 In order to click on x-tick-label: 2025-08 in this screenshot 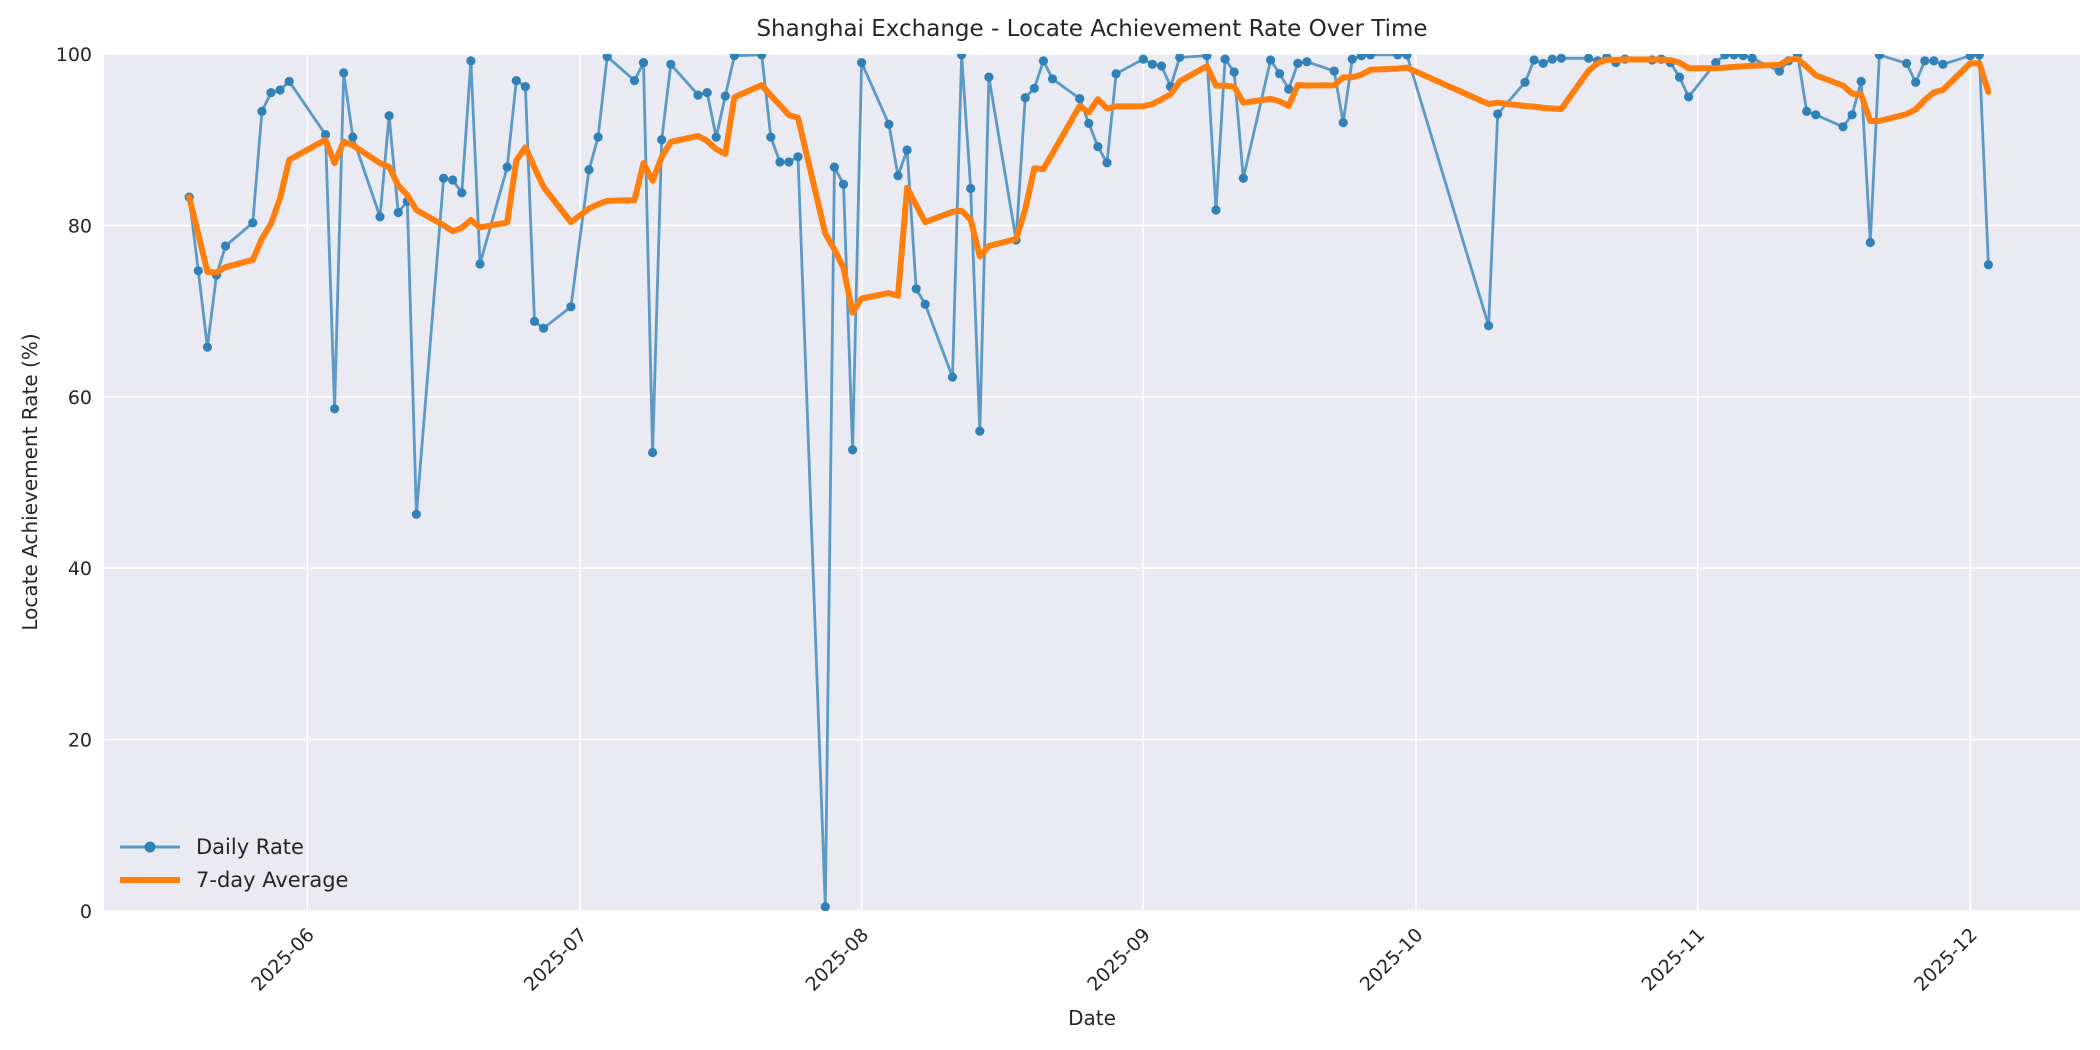, I will do `click(837, 960)`.